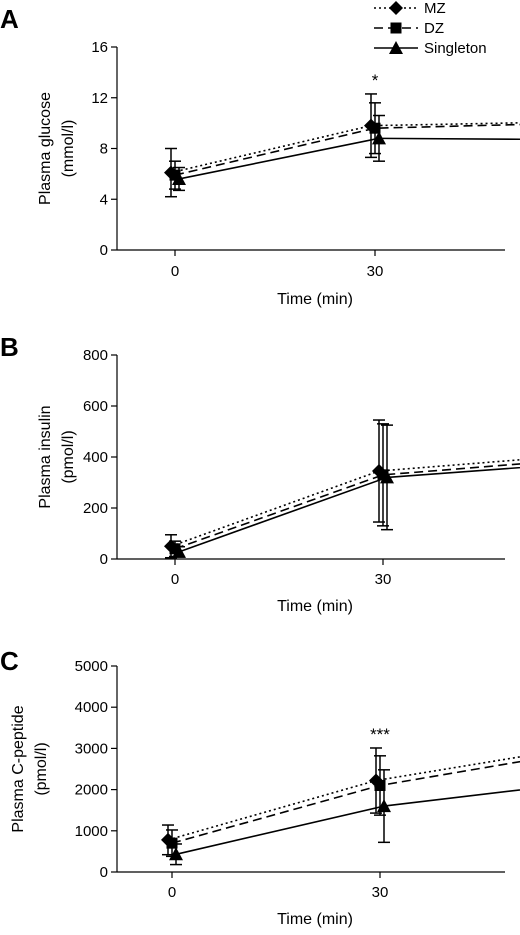 The width and height of the screenshot is (520, 935). Describe the element at coordinates (91, 666) in the screenshot. I see `y-tick-label: 5000` at that location.